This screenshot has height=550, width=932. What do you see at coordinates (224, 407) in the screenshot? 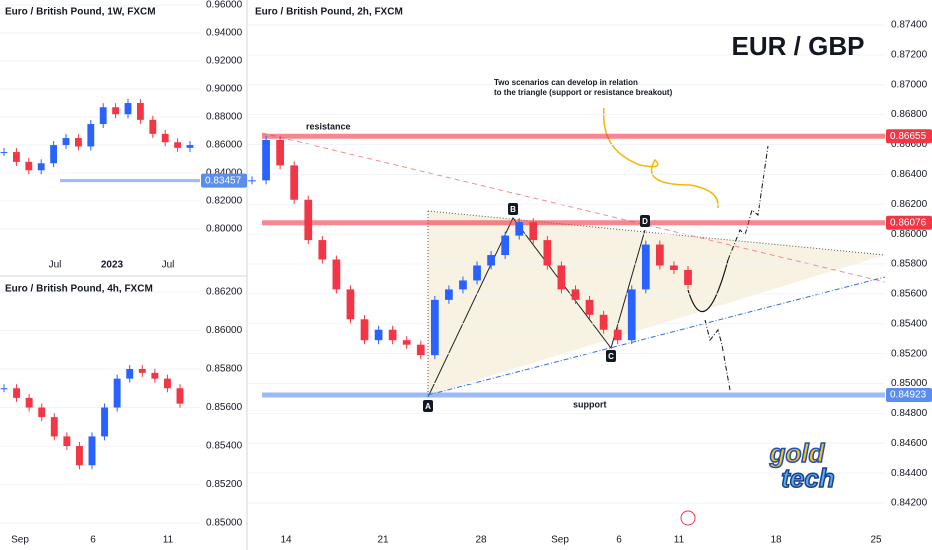
I see `y-tick-label: 0.85600` at bounding box center [224, 407].